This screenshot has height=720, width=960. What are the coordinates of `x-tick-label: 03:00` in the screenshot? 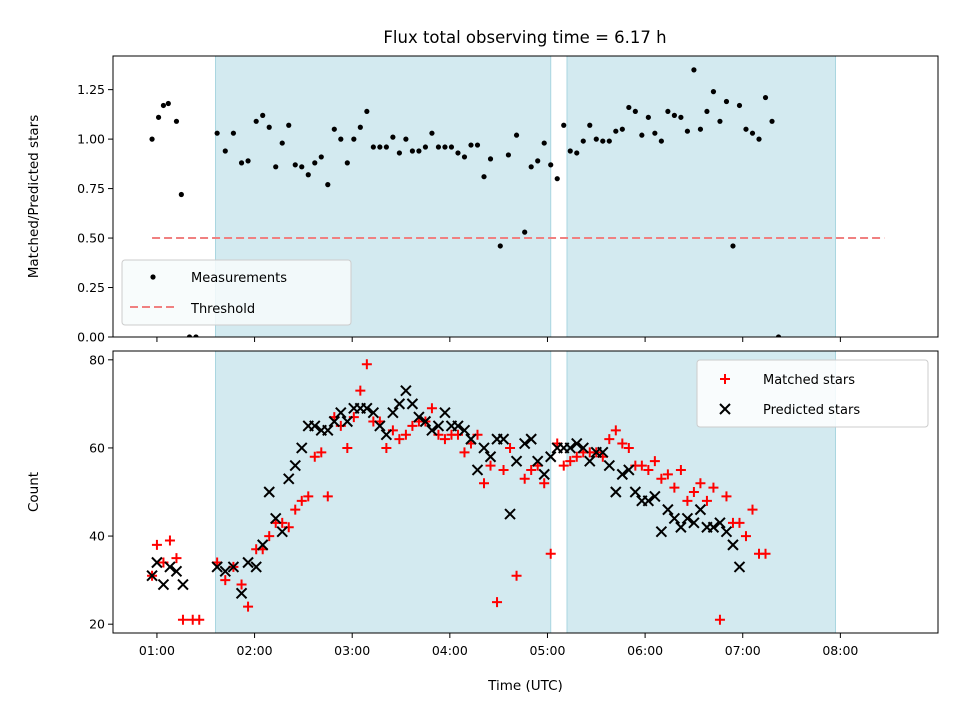 It's located at (352, 650).